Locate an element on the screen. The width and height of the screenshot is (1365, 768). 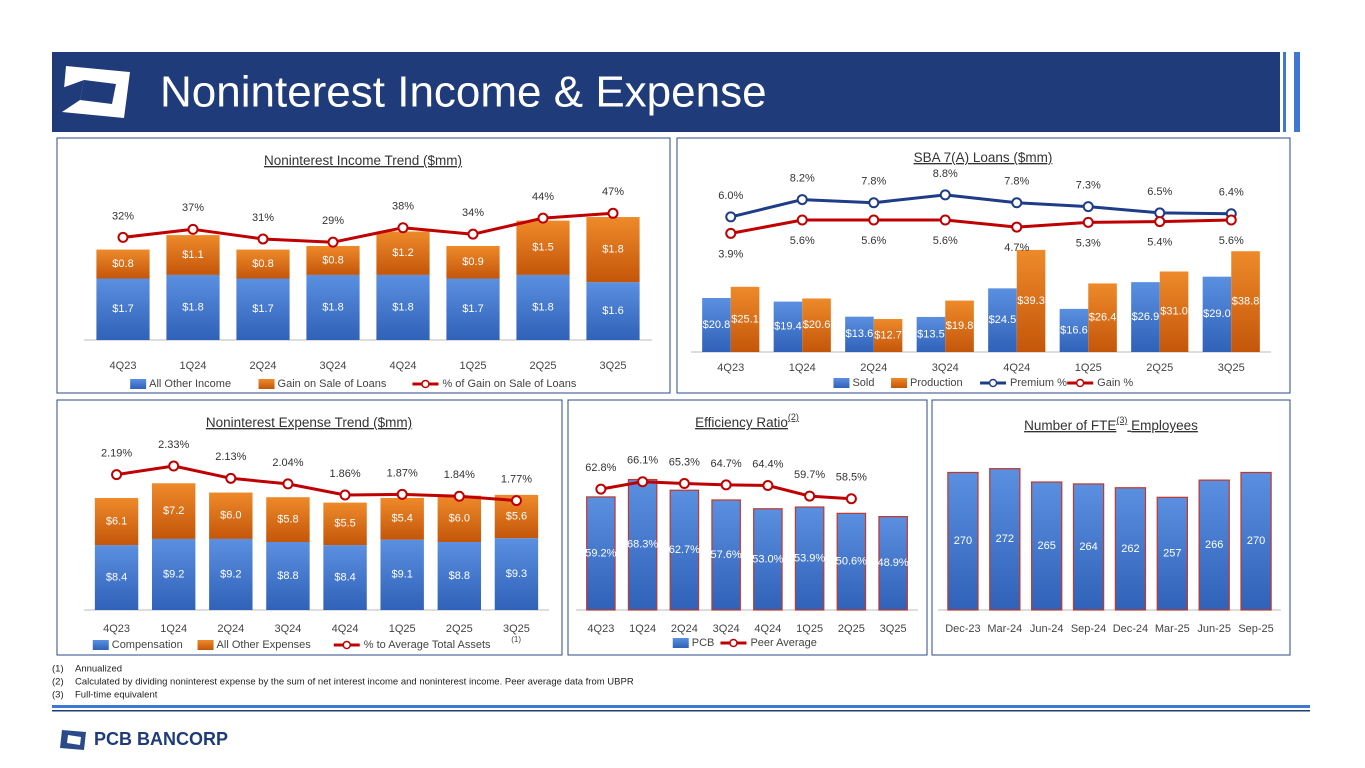
data-label: 37% is located at coordinates (193, 208).